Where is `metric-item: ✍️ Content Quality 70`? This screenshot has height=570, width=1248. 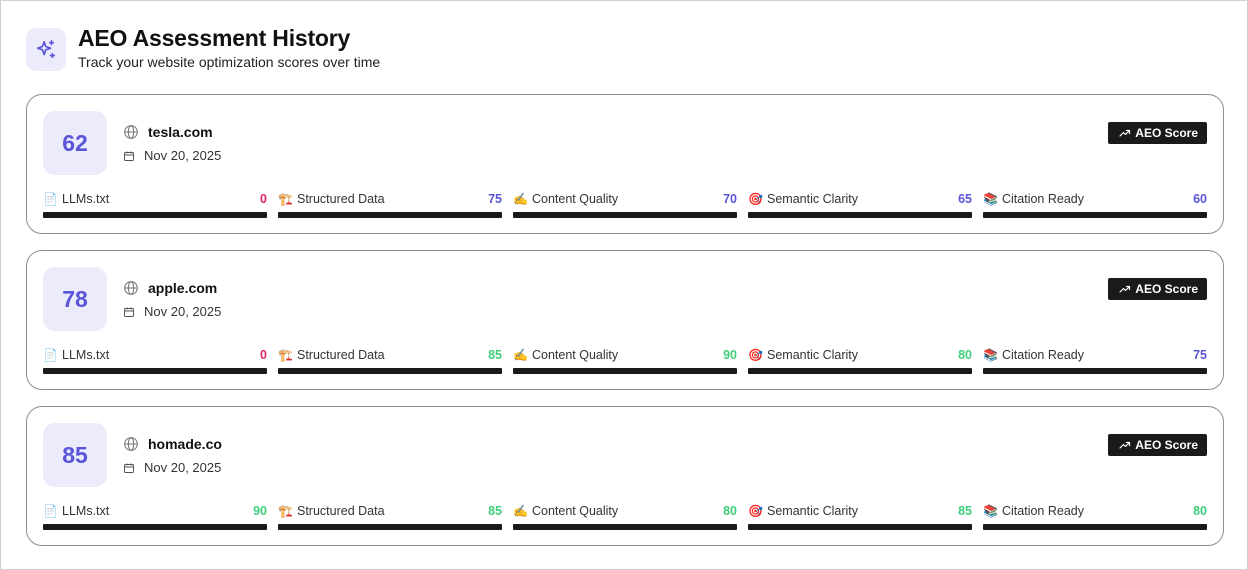
metric-item: ✍️ Content Quality 70 is located at coordinates (625, 204).